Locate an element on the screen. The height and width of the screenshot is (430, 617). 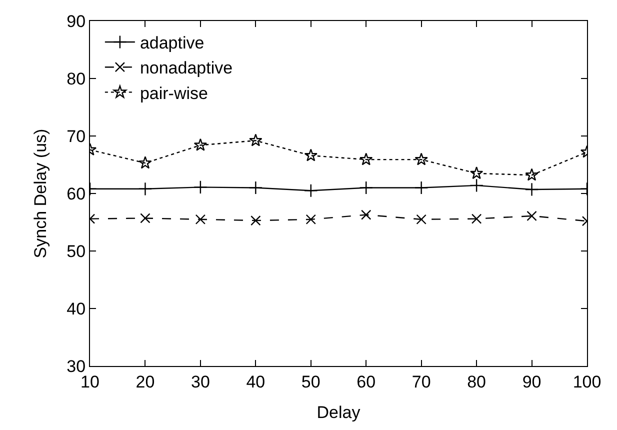
x-axis-title: Delay is located at coordinates (338, 412).